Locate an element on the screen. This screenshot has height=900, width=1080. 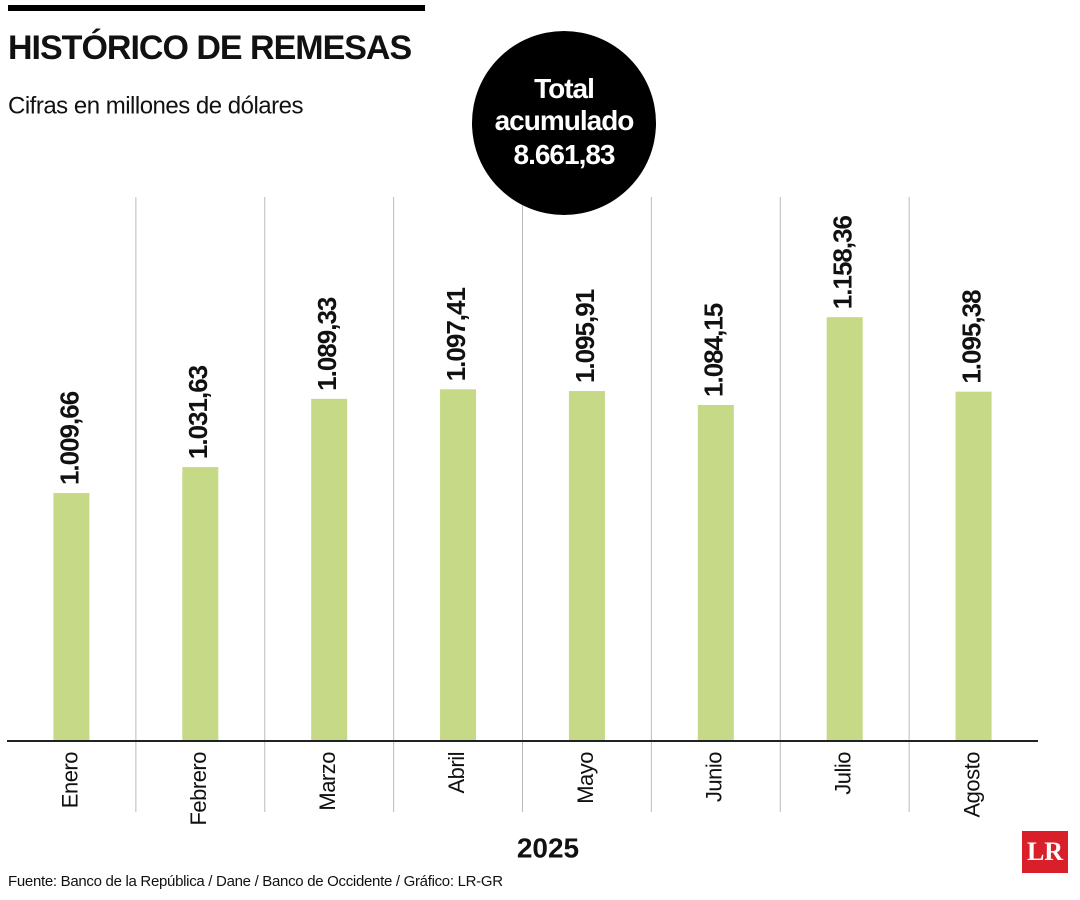
x-axis-label: 2025 is located at coordinates (548, 847).